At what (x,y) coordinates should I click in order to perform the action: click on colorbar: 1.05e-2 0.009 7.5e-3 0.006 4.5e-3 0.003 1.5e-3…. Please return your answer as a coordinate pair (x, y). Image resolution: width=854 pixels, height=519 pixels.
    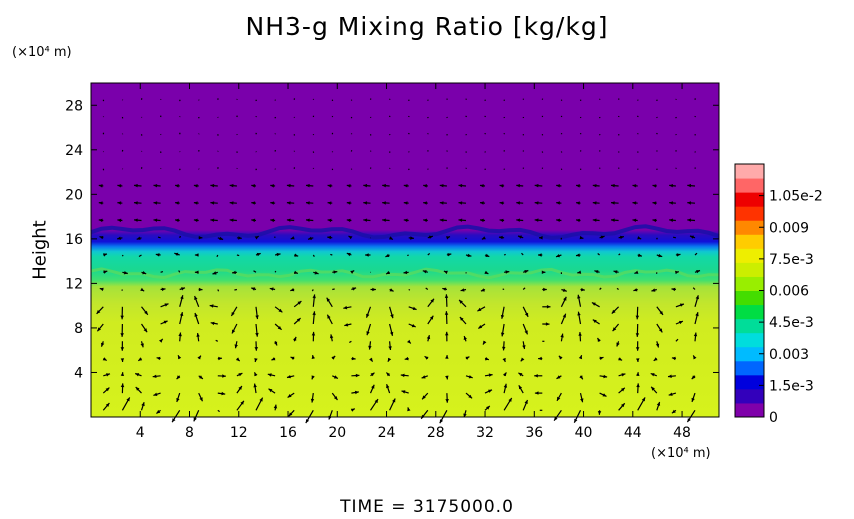
    Looking at the image, I should click on (778, 294).